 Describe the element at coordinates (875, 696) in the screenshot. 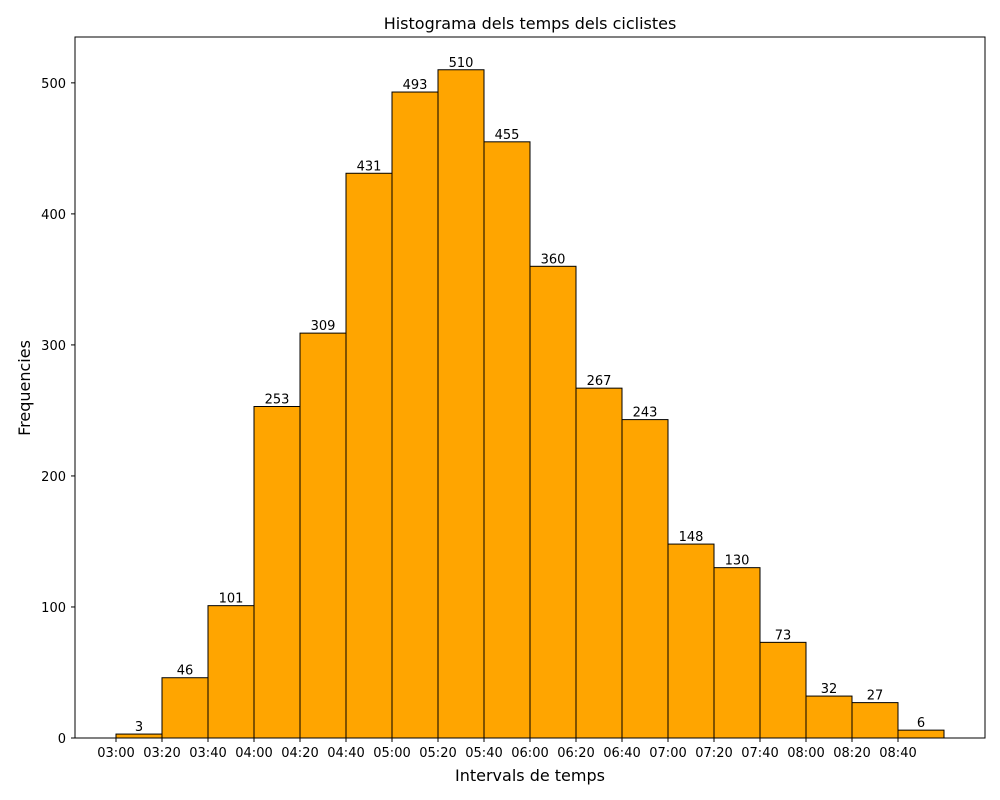

I see `bar-label-16: 27` at that location.